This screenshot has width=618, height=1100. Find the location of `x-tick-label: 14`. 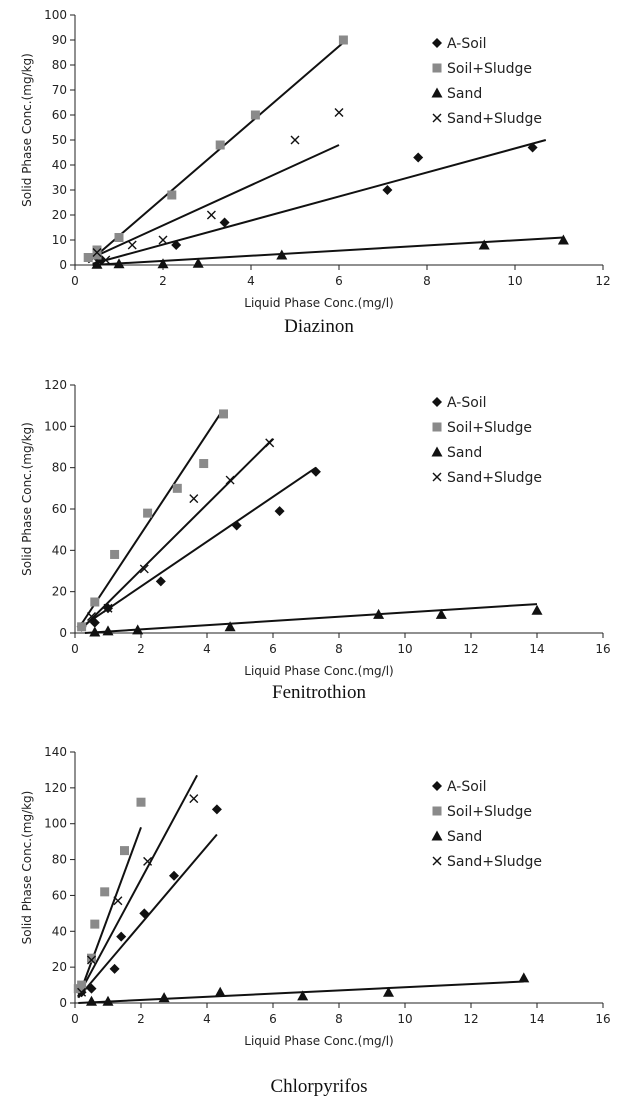

x-tick-label: 14 is located at coordinates (536, 1019).